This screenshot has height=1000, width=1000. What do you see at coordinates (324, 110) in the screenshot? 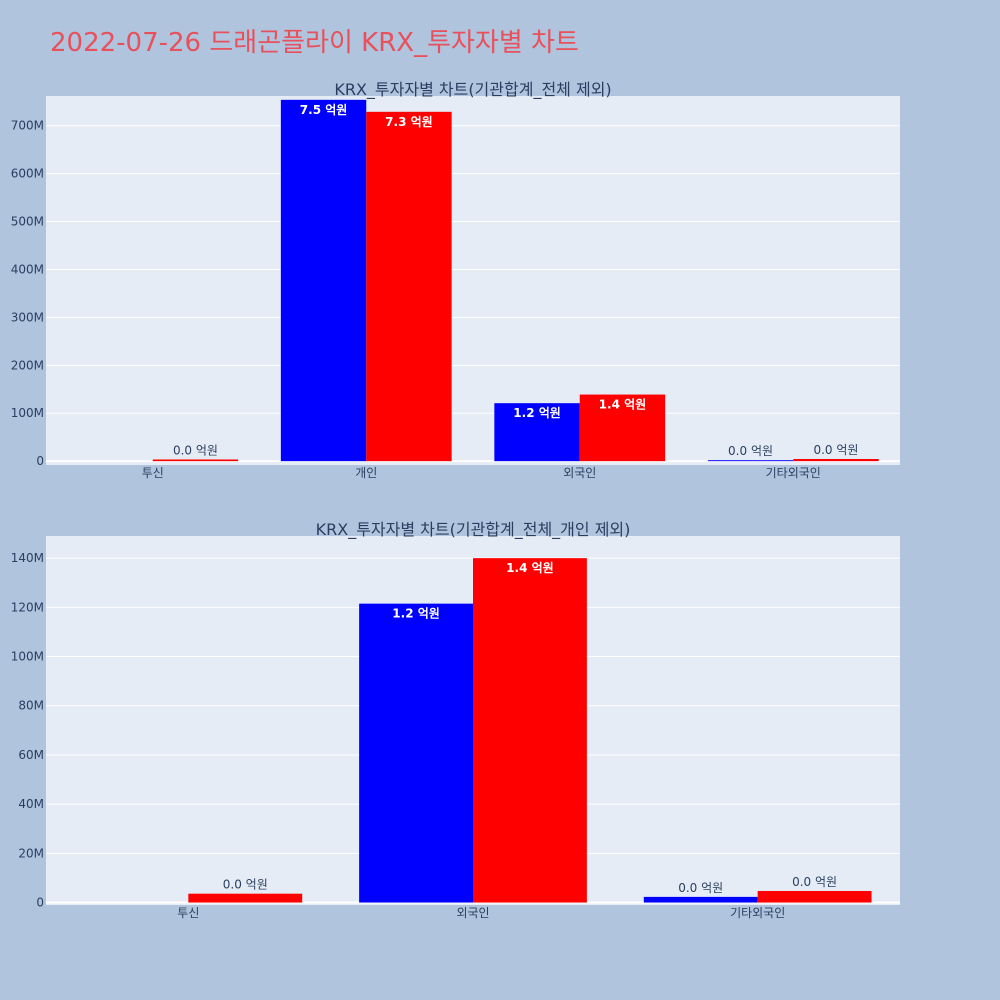
I see `bar-value-label: 7.5 억원` at bounding box center [324, 110].